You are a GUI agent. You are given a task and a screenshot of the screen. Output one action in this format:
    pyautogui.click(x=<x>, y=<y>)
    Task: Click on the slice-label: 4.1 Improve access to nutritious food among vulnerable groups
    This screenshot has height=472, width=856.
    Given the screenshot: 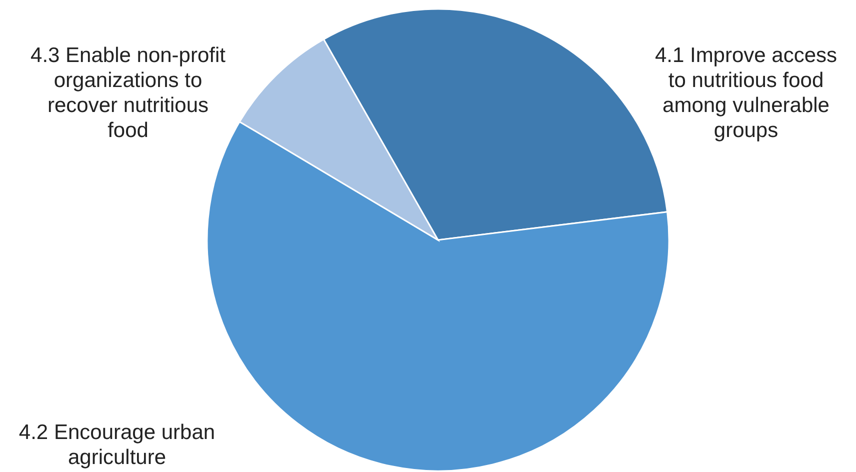 What is the action you would take?
    pyautogui.click(x=746, y=93)
    